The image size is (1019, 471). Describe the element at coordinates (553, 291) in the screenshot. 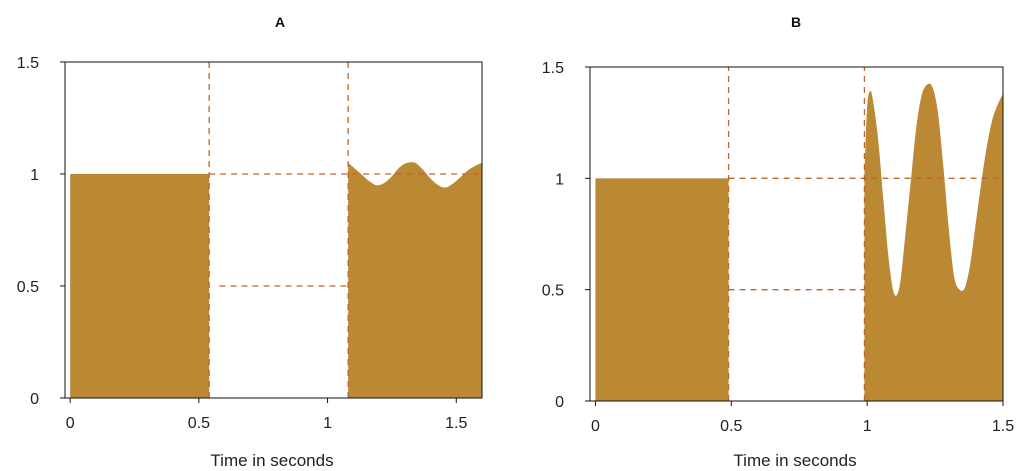

I see `y-tick-label-b: 0.5` at that location.